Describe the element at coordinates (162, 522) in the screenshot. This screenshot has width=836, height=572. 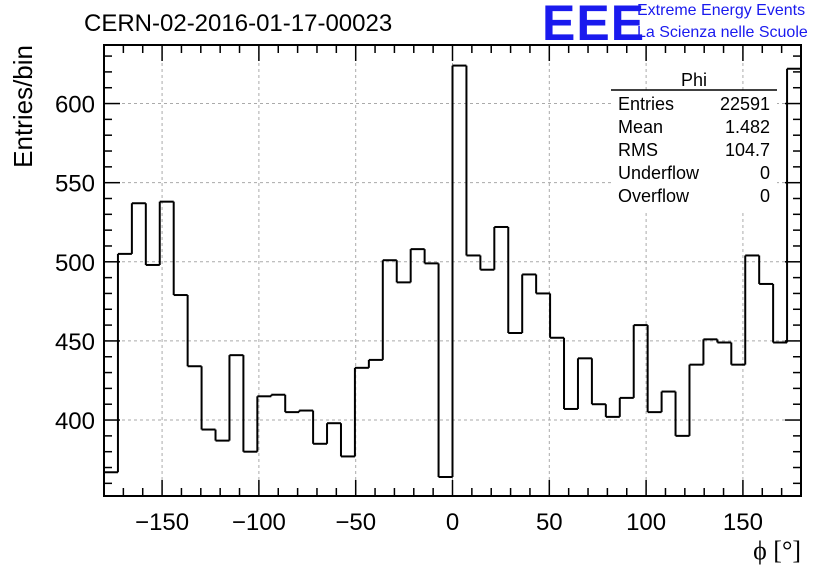
I see `x-tick-label: −150` at that location.